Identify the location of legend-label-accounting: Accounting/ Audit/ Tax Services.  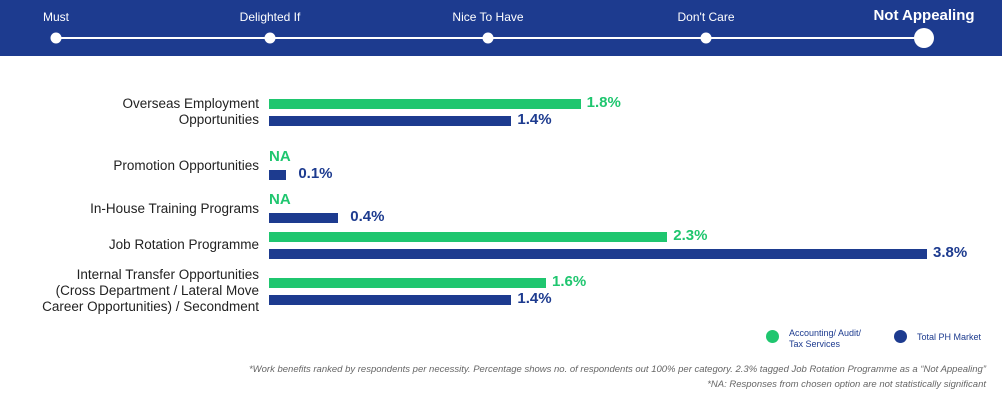
(825, 339).